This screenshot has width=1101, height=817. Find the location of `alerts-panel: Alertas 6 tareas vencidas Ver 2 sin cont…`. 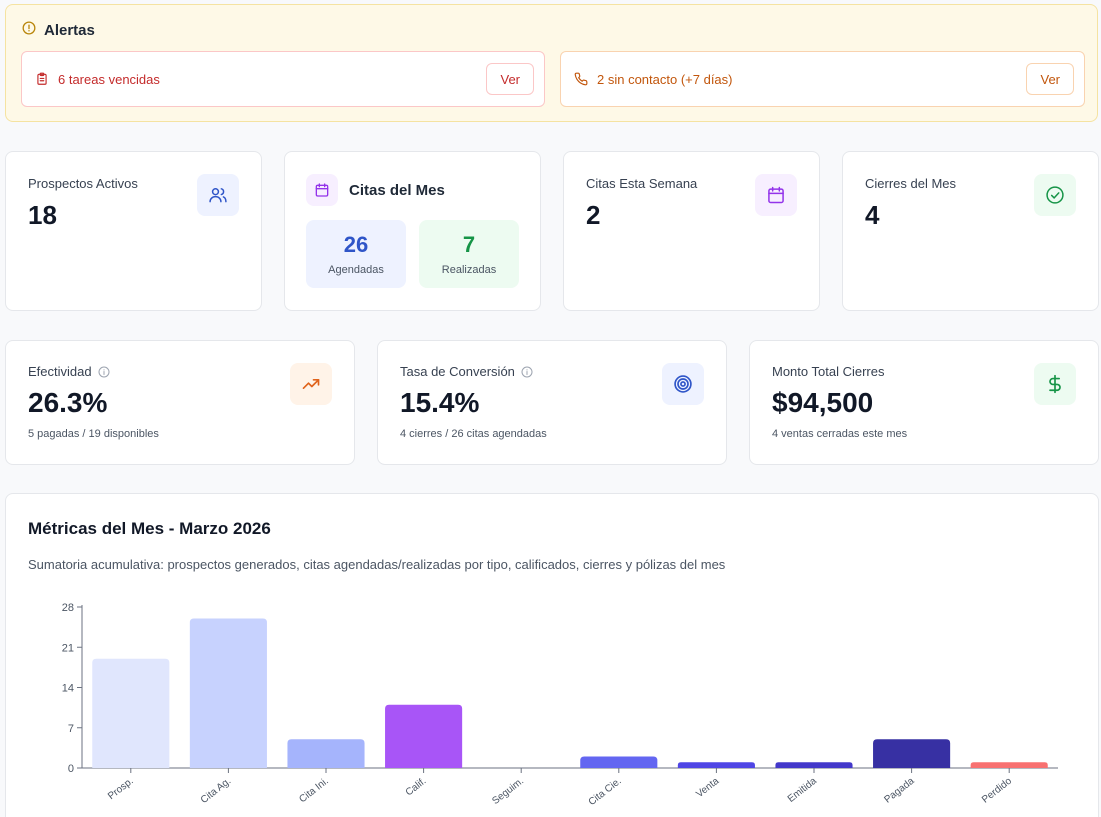

alerts-panel: Alertas 6 tareas vencidas Ver 2 sin cont… is located at coordinates (551, 63).